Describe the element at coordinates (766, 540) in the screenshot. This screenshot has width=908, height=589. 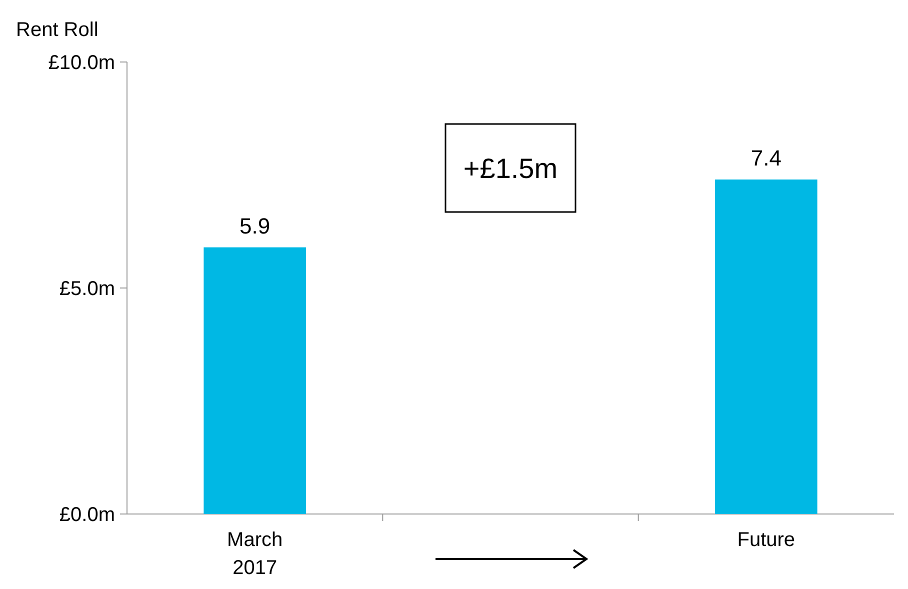
I see `x-tick-label: Future` at that location.